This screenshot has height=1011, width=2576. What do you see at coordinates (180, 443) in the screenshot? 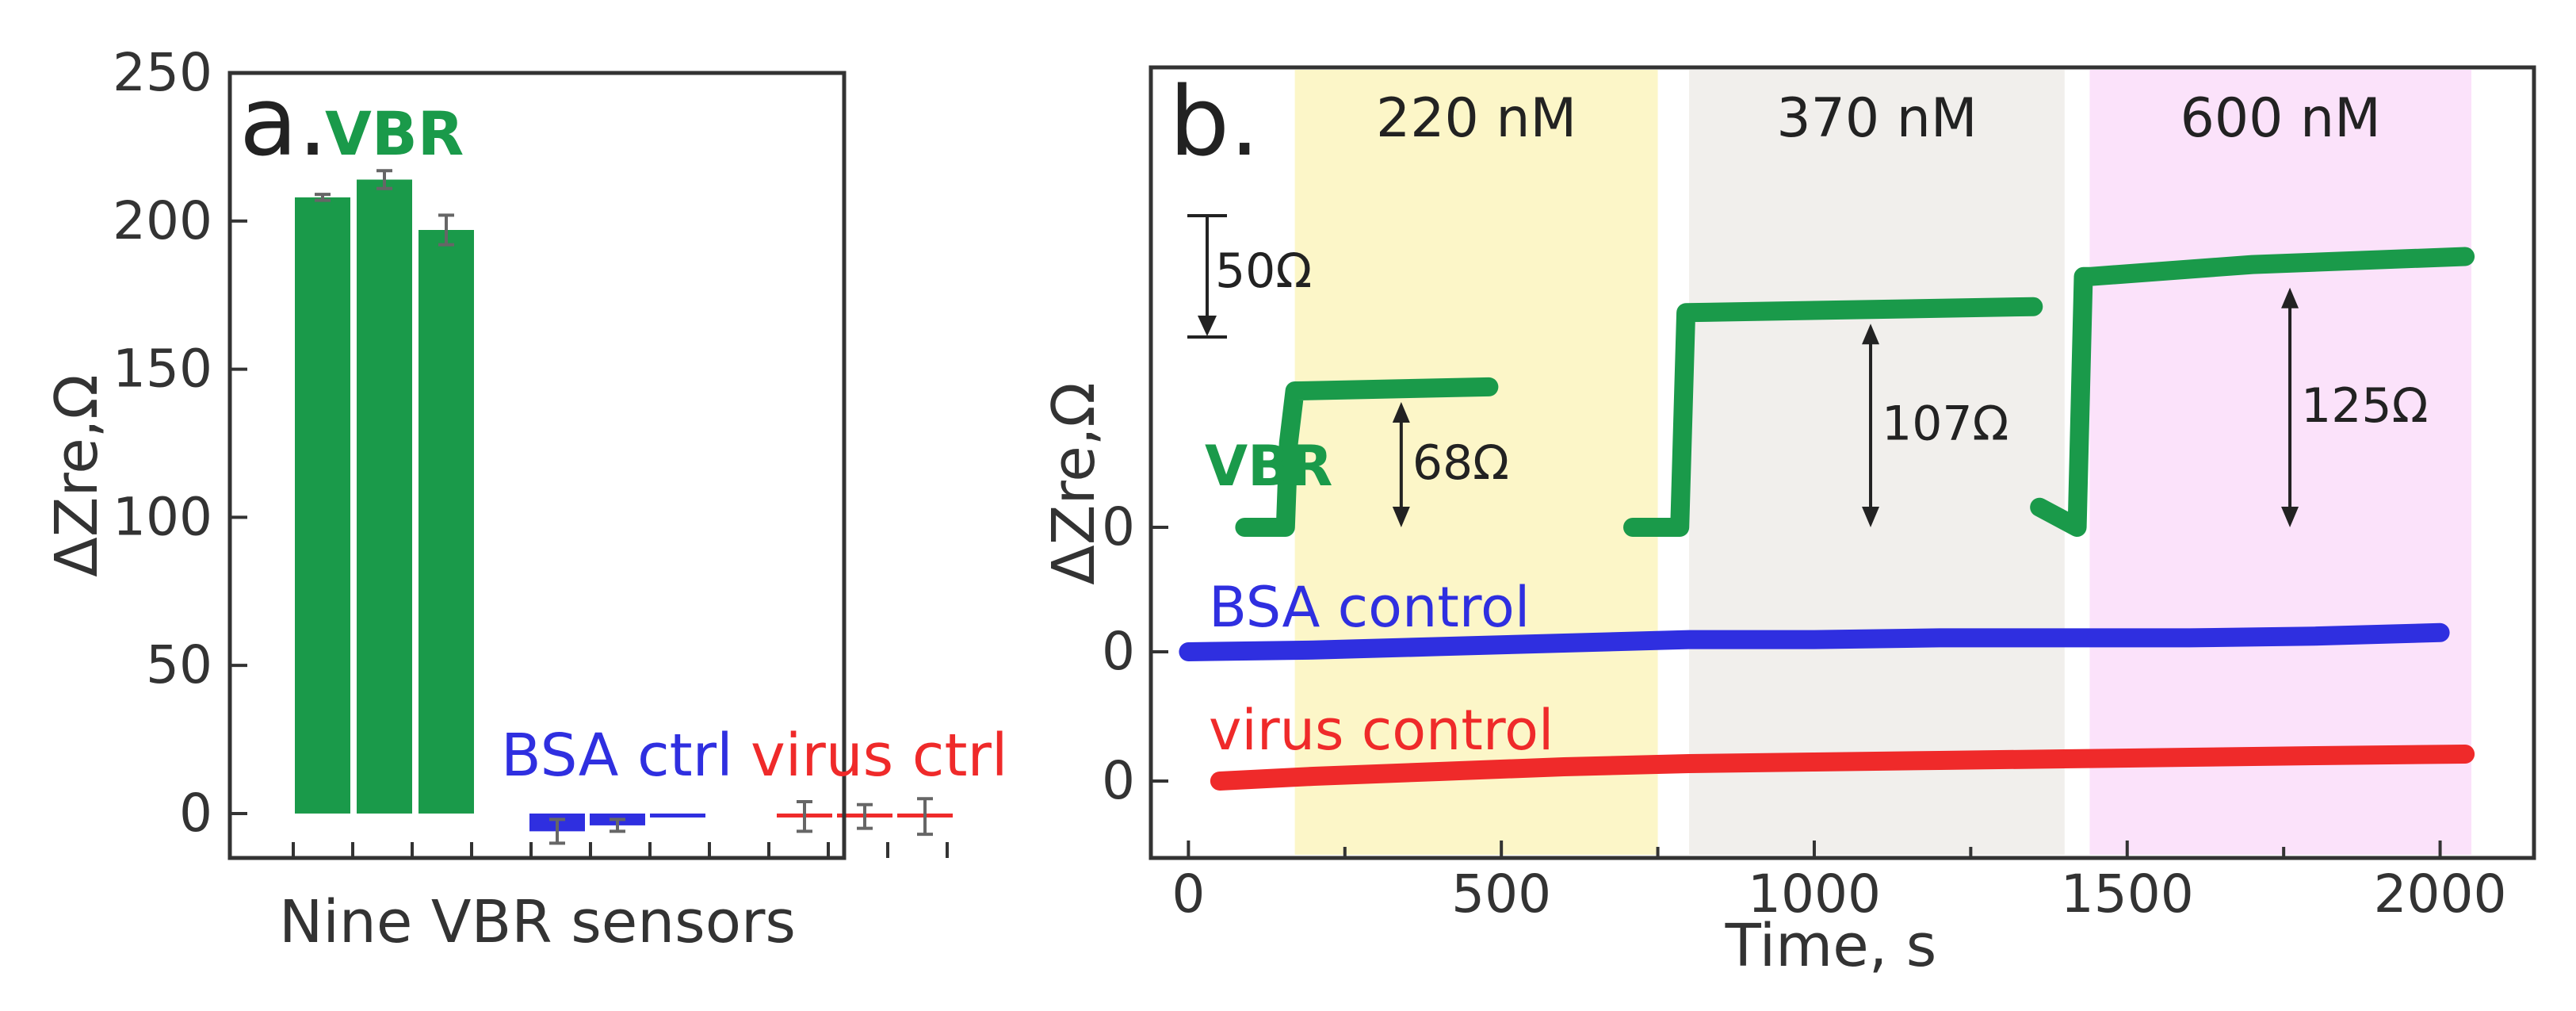
I see `panel-a-y-ticks: 0 50 100 150 200 250` at bounding box center [180, 443].